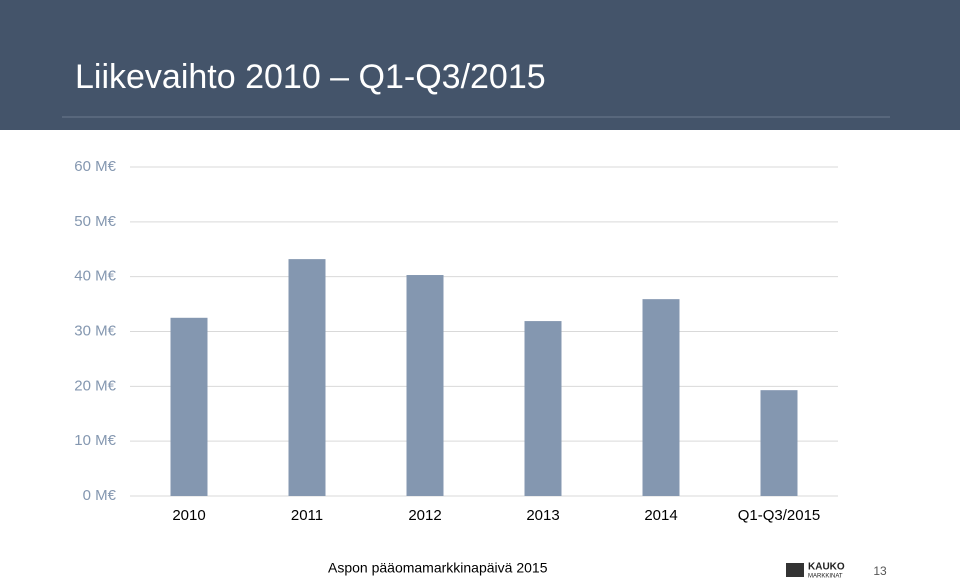 The image size is (960, 581). Describe the element at coordinates (542, 515) in the screenshot. I see `x-tick-label: 2013` at that location.